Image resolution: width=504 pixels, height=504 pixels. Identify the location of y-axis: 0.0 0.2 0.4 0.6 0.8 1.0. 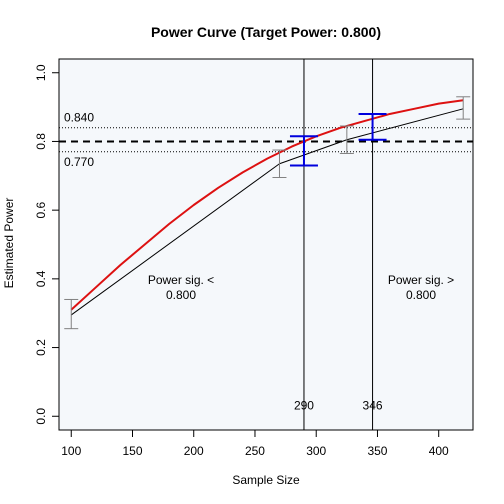
(47, 244).